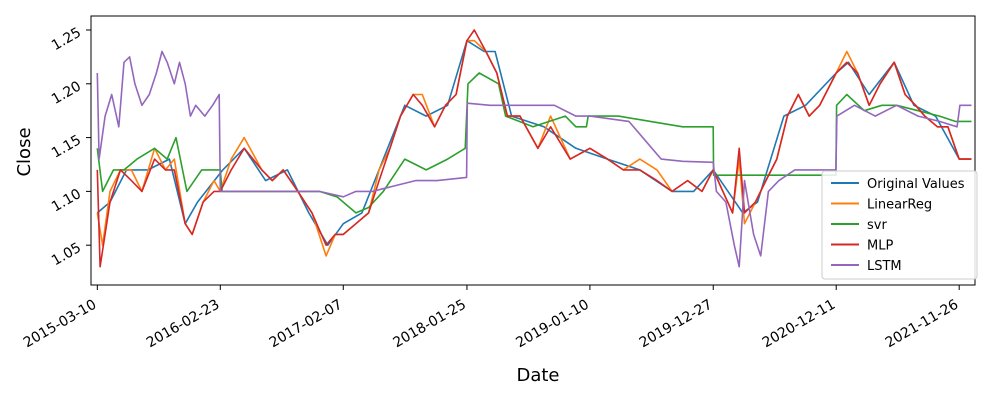 The width and height of the screenshot is (1000, 400). Describe the element at coordinates (899, 205) in the screenshot. I see `legend-label: LinearReg` at that location.